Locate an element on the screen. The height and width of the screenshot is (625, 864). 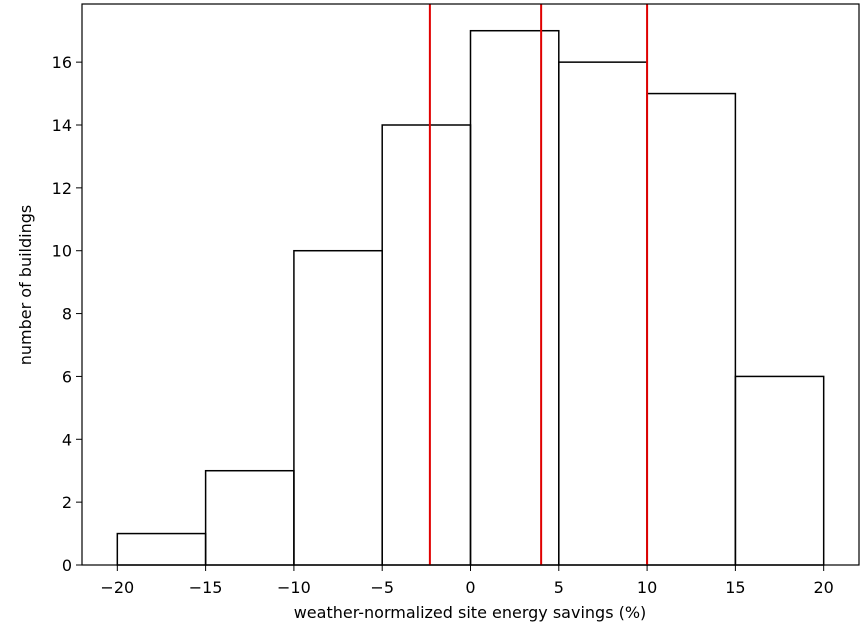
x-tick-label: 15 is located at coordinates (735, 587).